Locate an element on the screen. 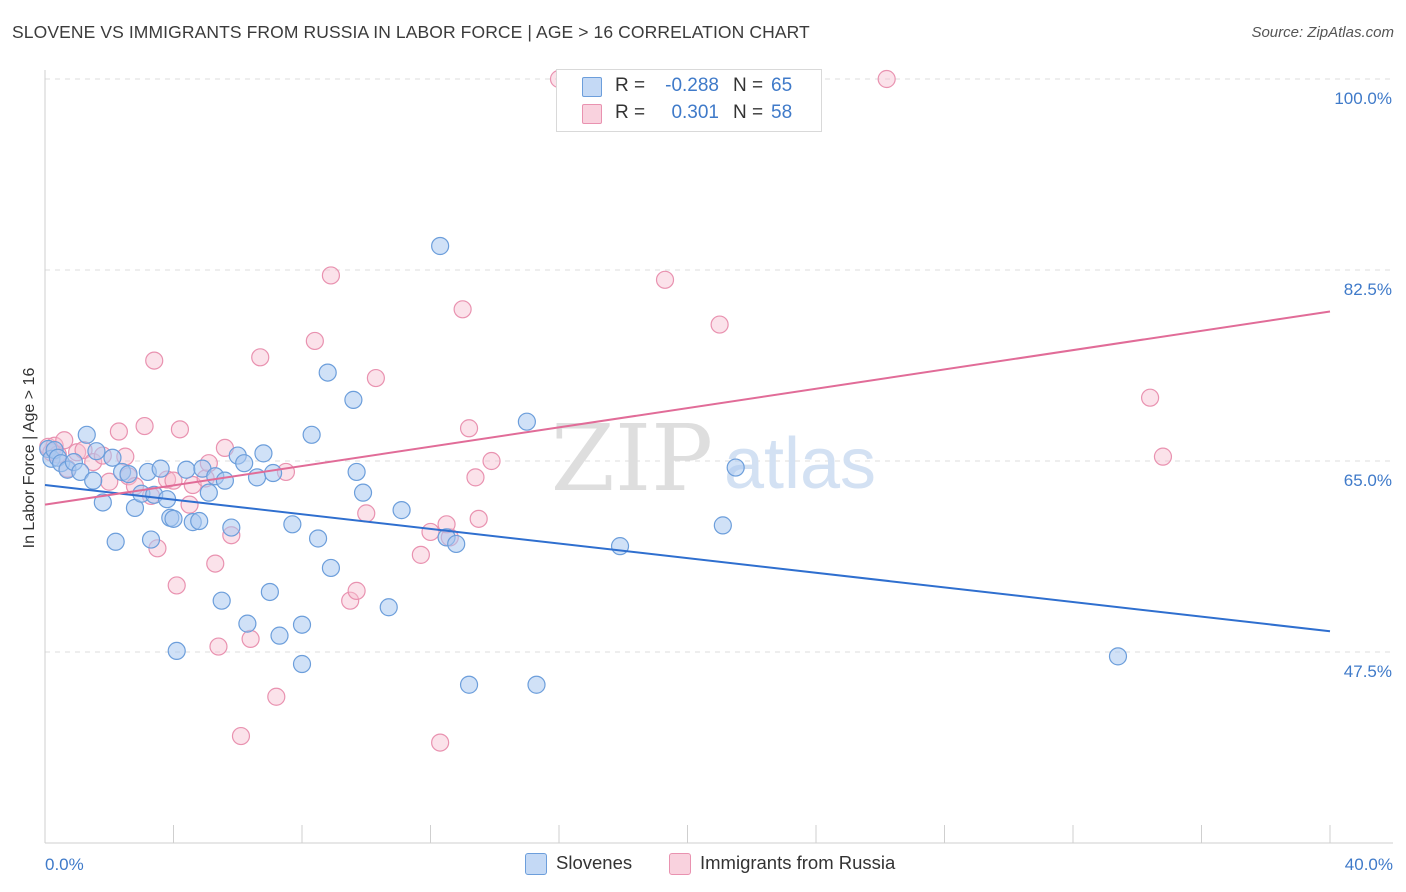 Image resolution: width=1406 pixels, height=892 pixels. source-label: Source: ZipAtlas.com is located at coordinates (1322, 32).